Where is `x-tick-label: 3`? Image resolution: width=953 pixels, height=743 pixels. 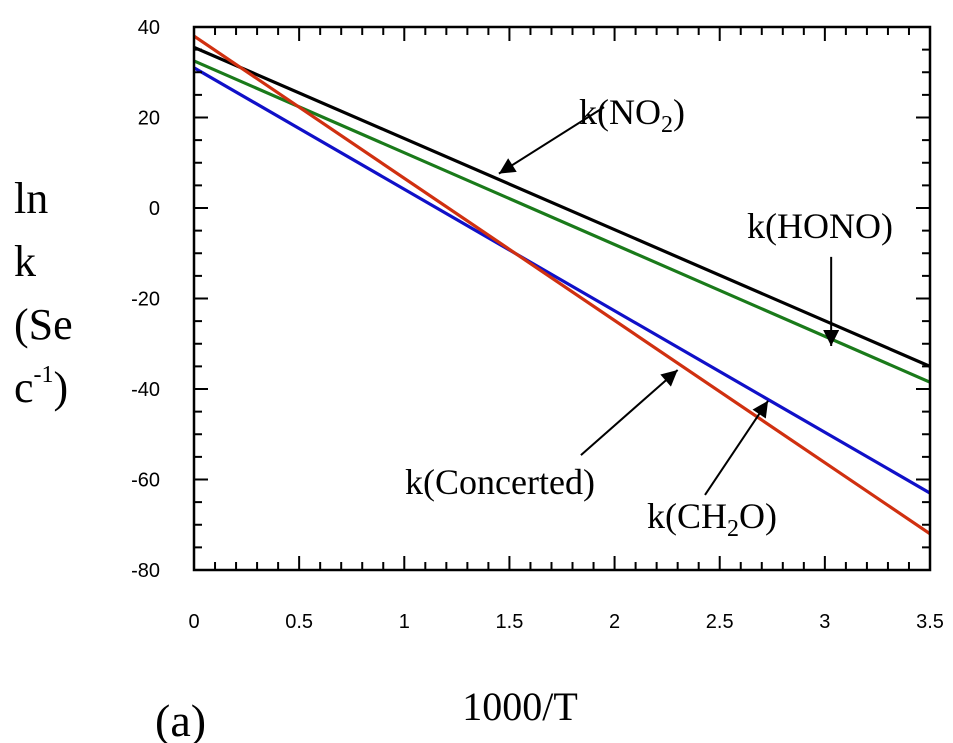 x-tick-label: 3 is located at coordinates (824, 622).